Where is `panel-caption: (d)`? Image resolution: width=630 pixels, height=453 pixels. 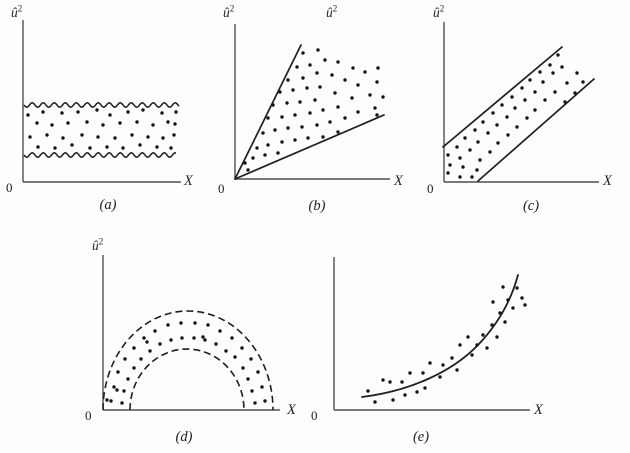 panel-caption: (d) is located at coordinates (184, 437).